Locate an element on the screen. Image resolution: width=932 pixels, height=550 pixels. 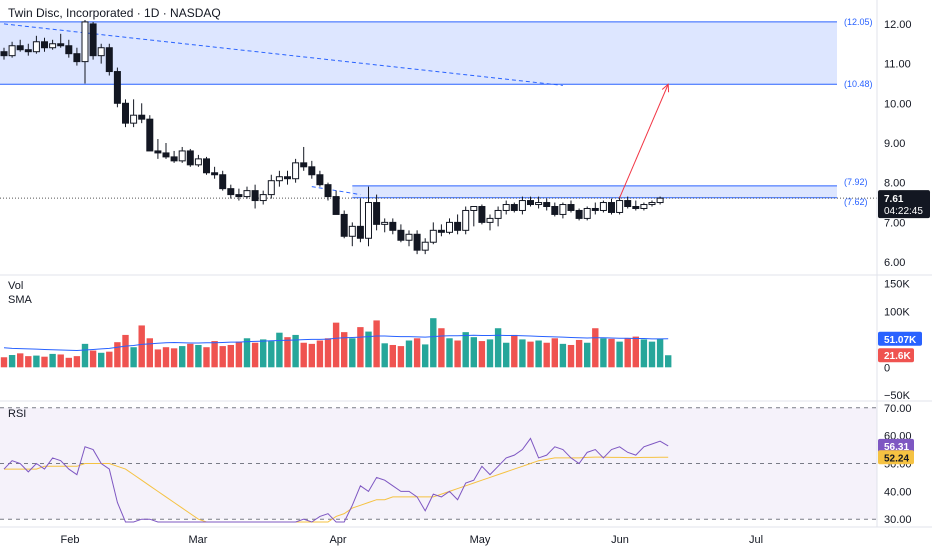
volume-sma-line is located at coordinates (336, 343).